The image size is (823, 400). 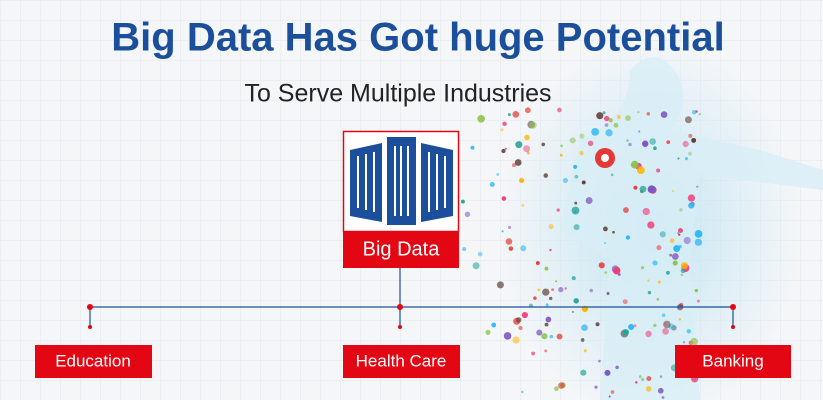 What do you see at coordinates (417, 38) in the screenshot?
I see `title: Big Data Has Got huge Potential` at bounding box center [417, 38].